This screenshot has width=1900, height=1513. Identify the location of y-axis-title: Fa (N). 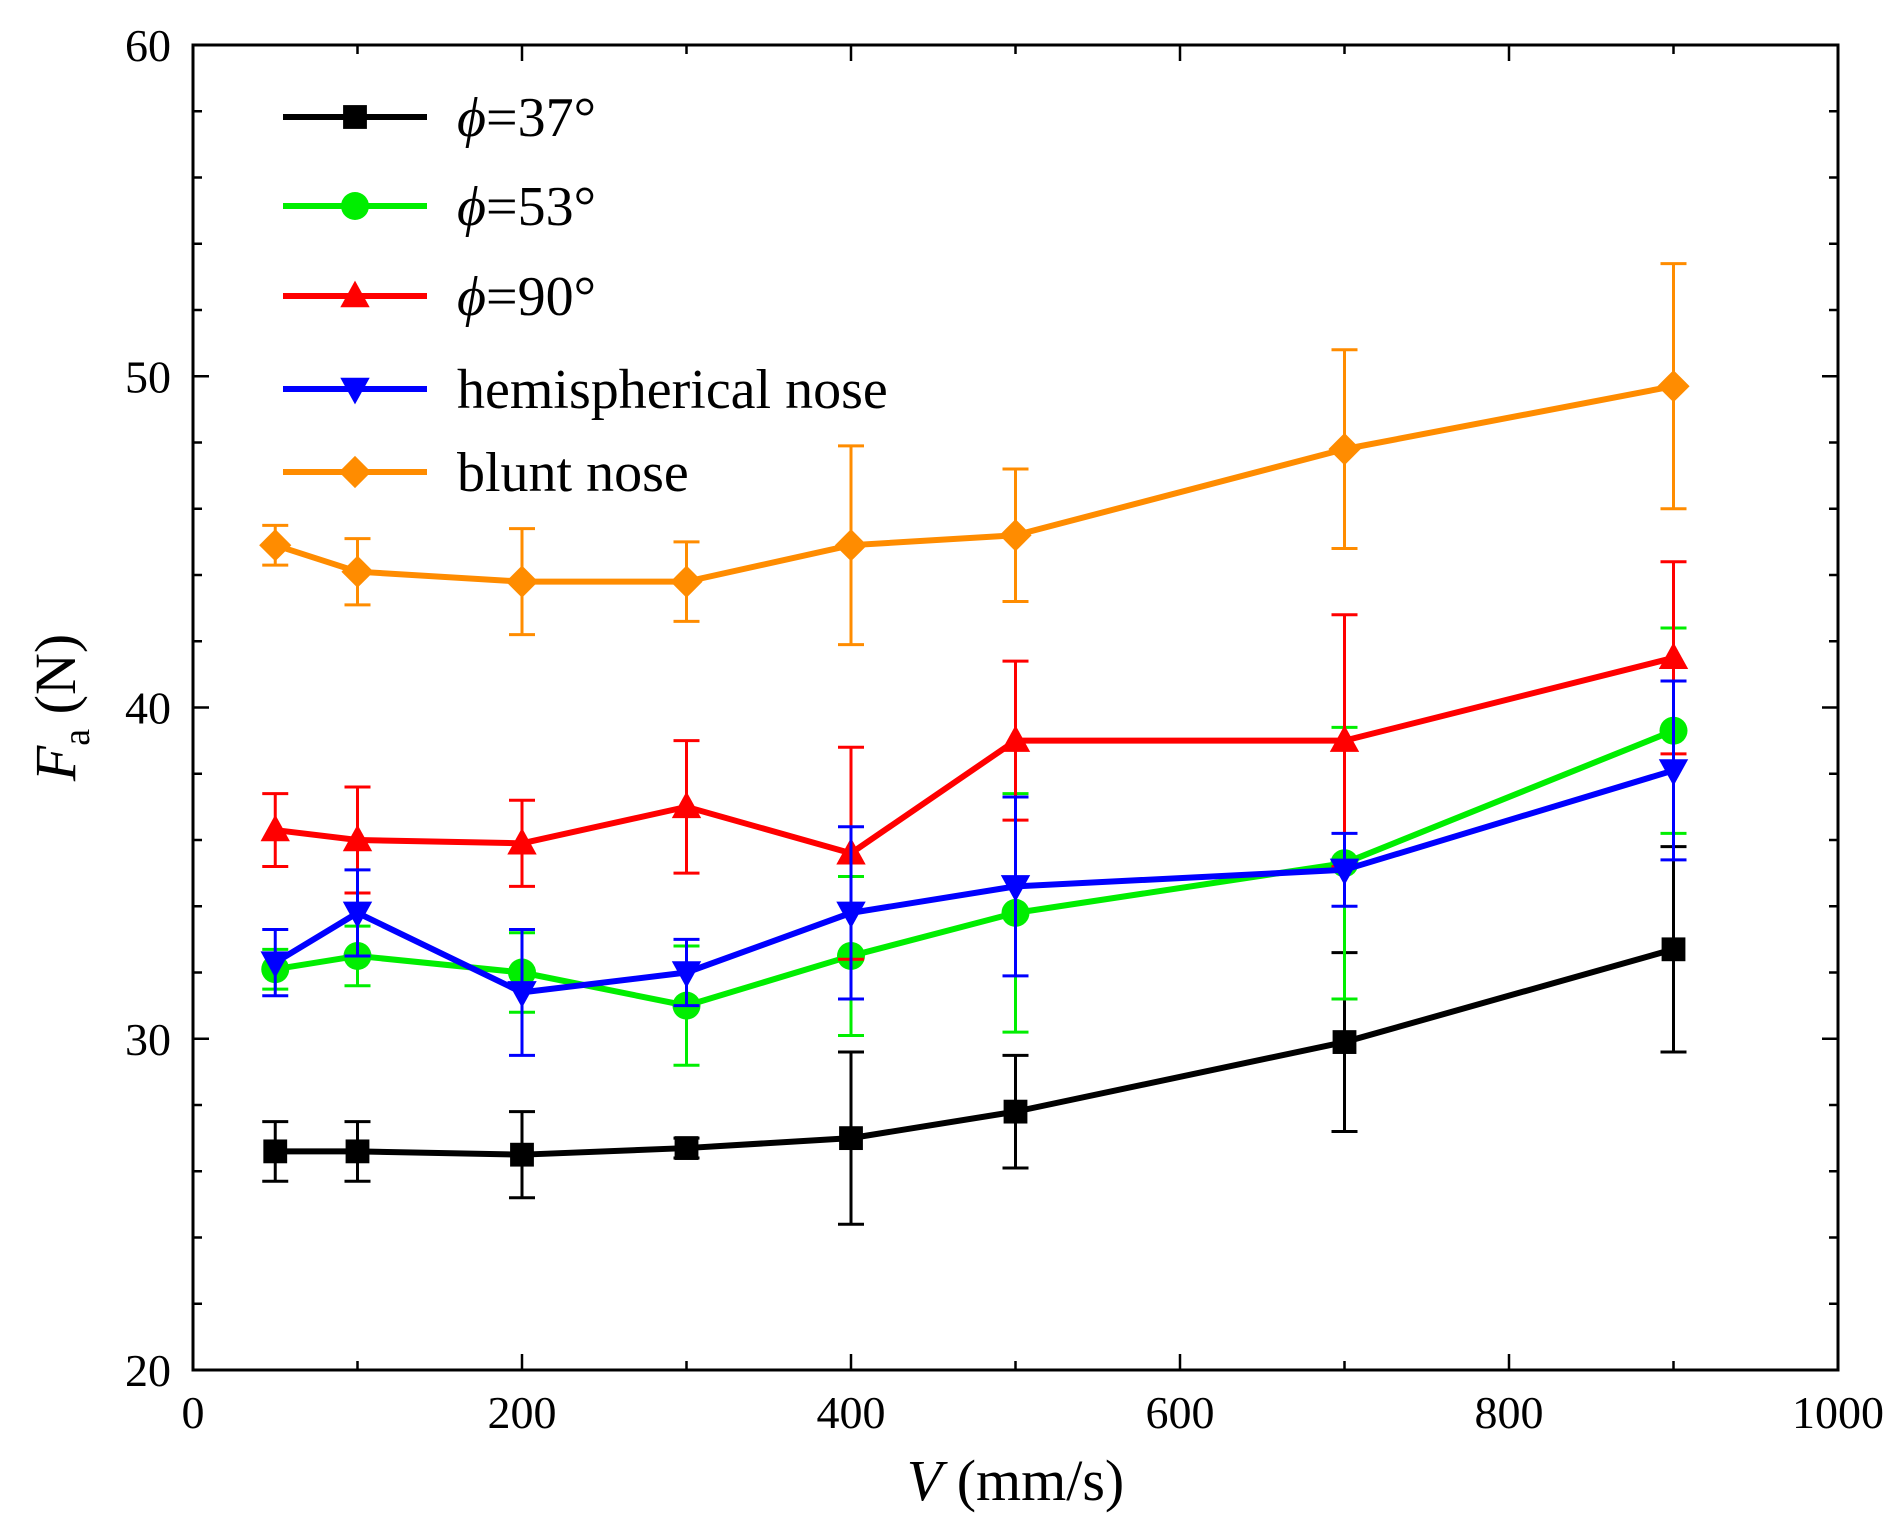
(60, 708).